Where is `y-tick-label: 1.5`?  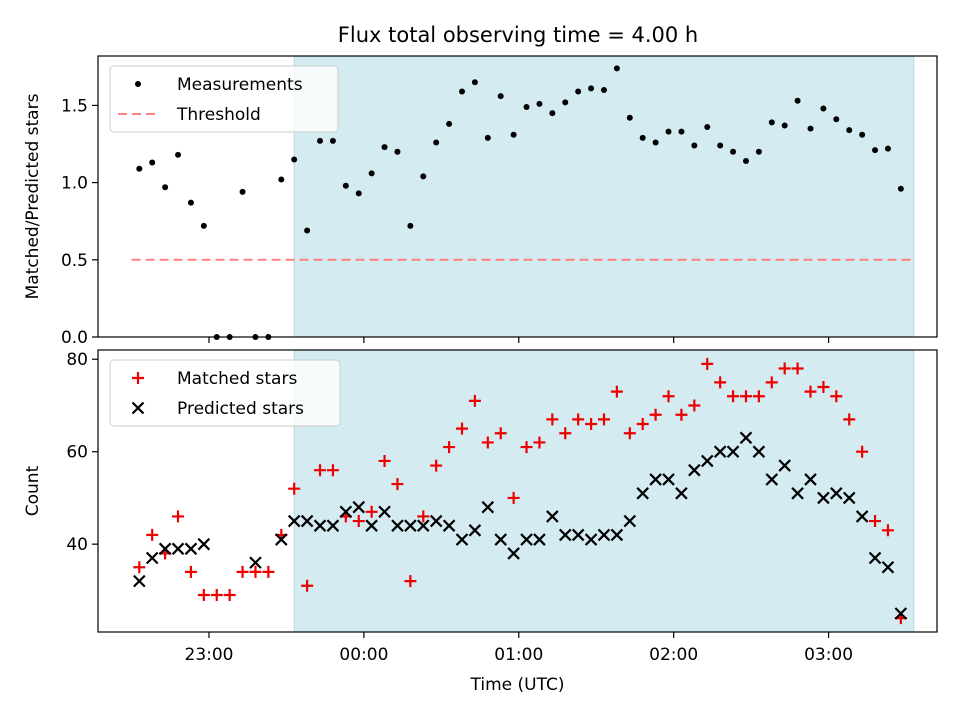 y-tick-label: 1.5 is located at coordinates (74, 106).